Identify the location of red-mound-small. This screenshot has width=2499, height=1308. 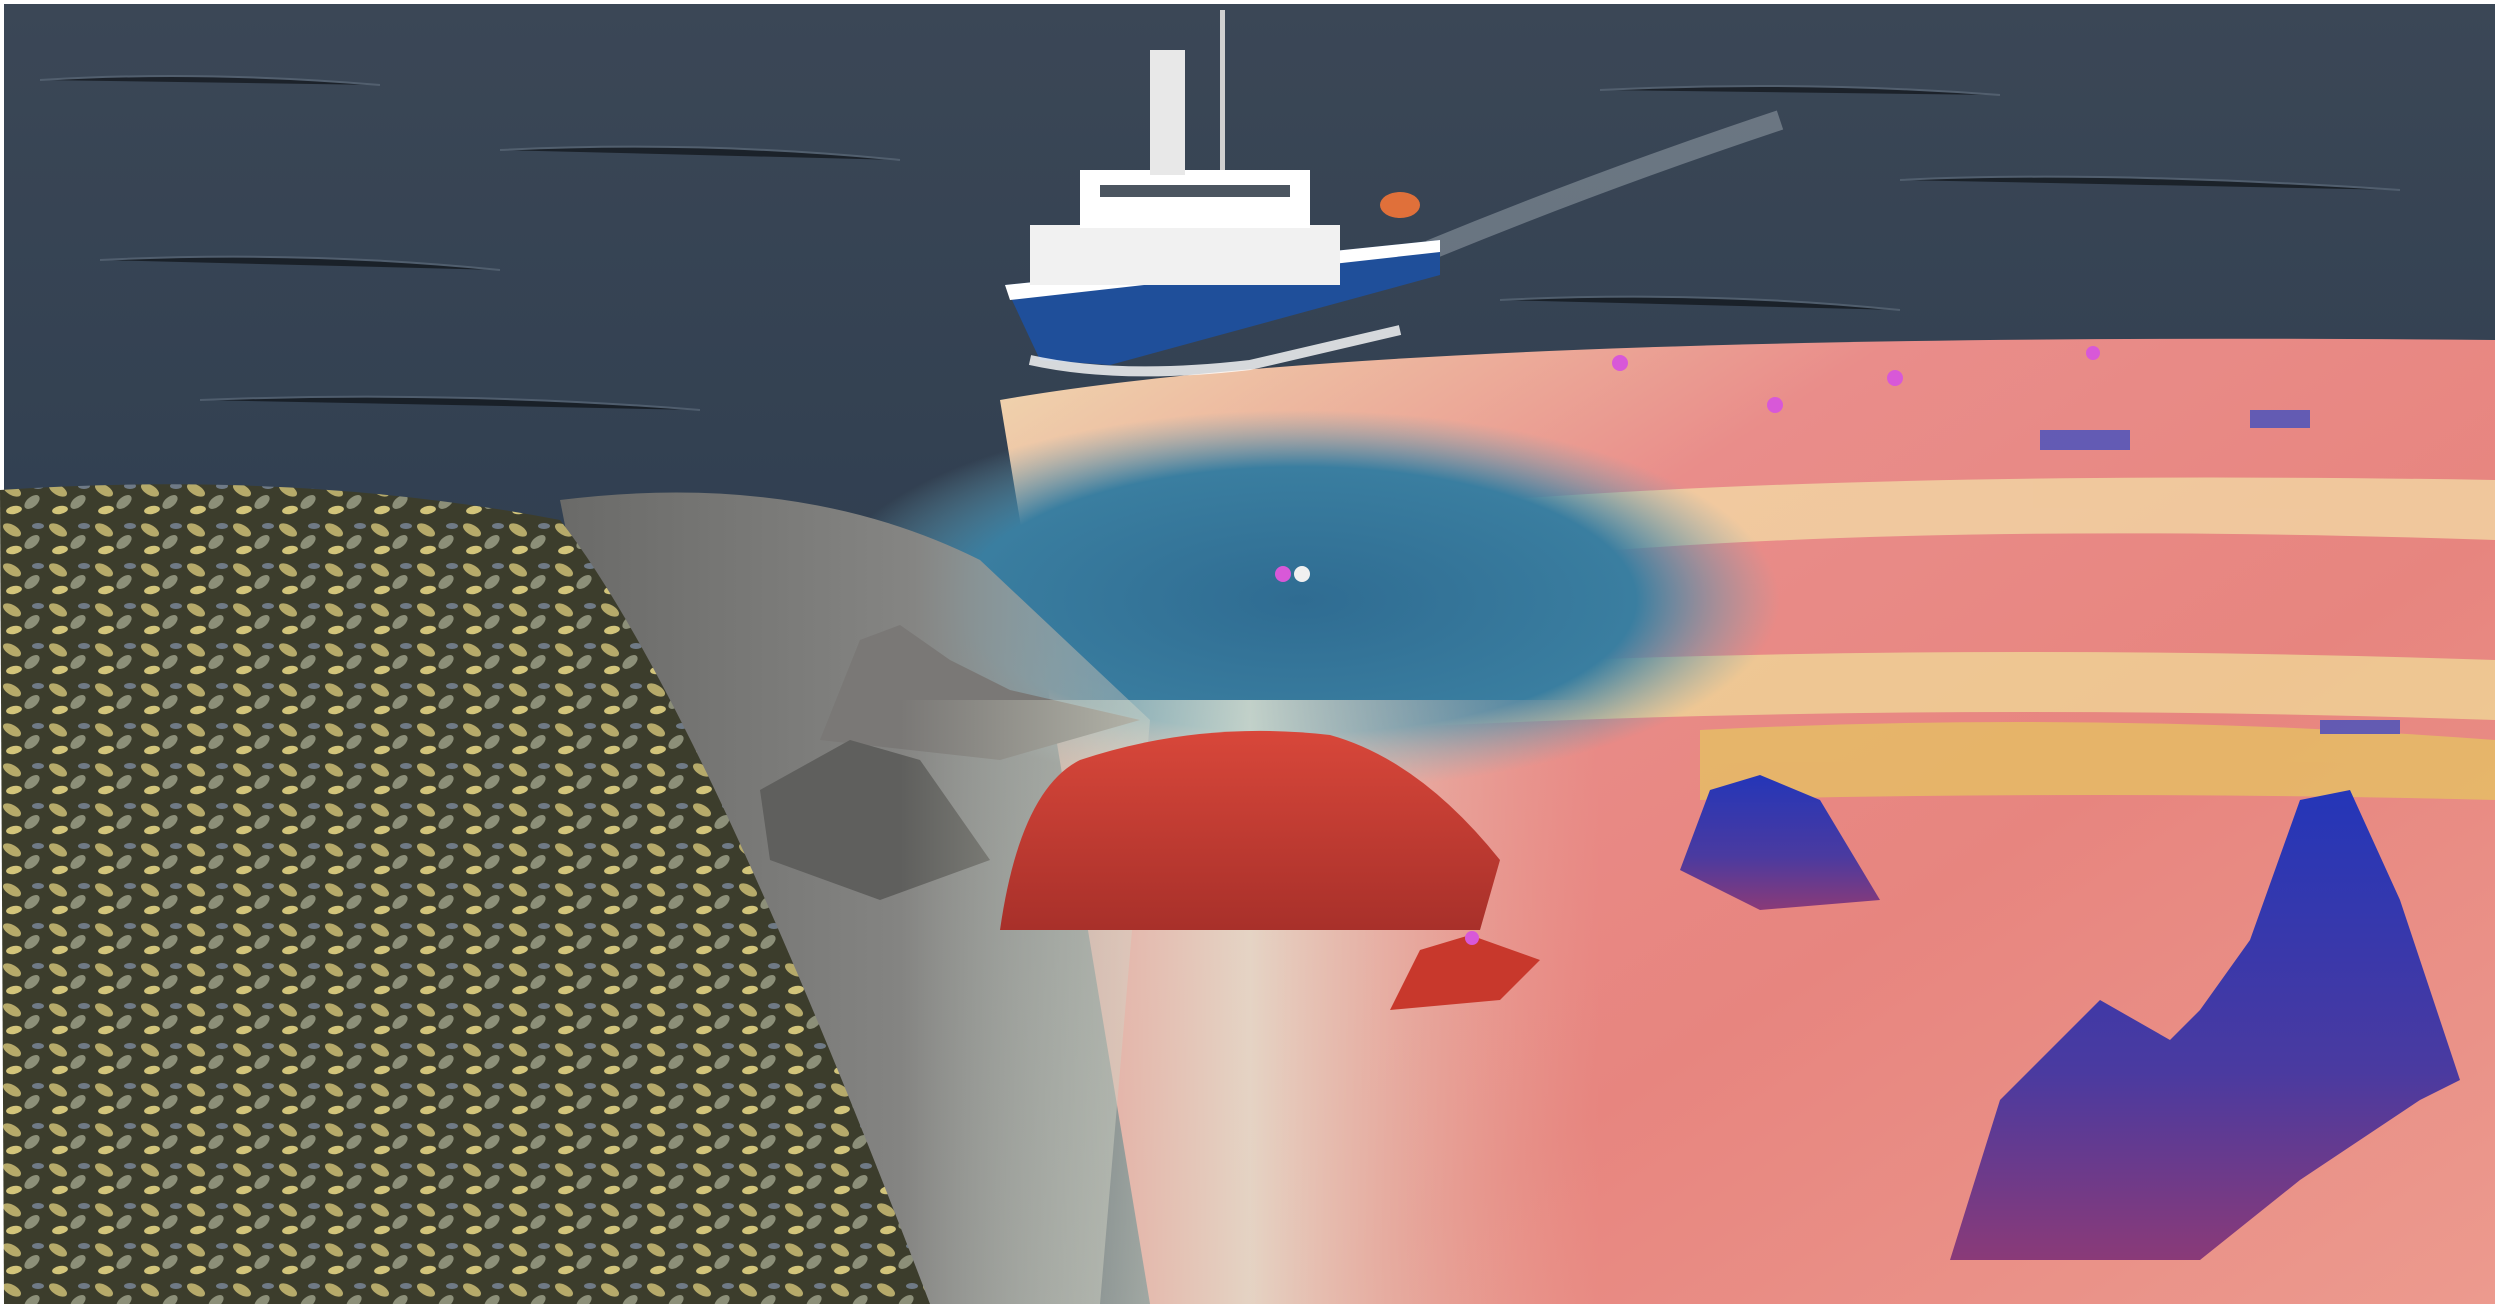
(1465, 972).